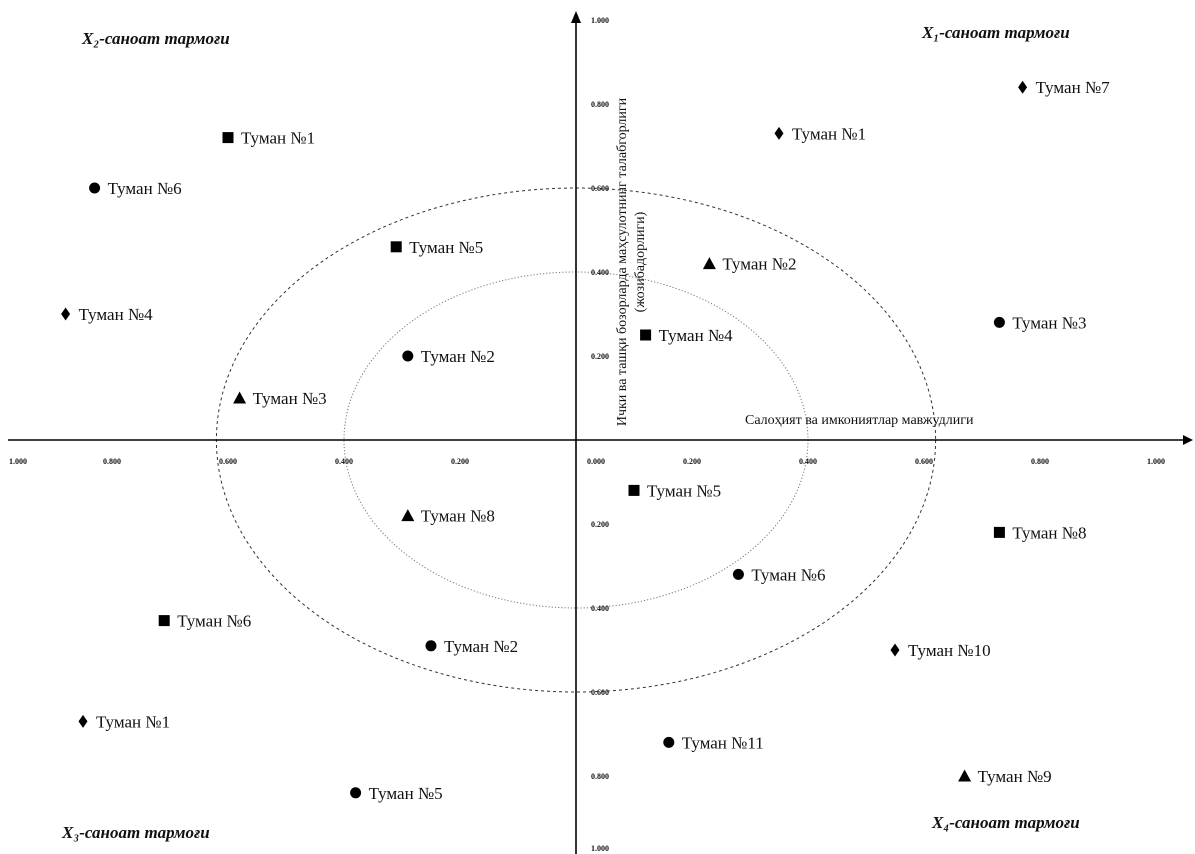 The width and height of the screenshot is (1195, 854). What do you see at coordinates (1073, 87) in the screenshot?
I see `data-point-label: Туман №7` at bounding box center [1073, 87].